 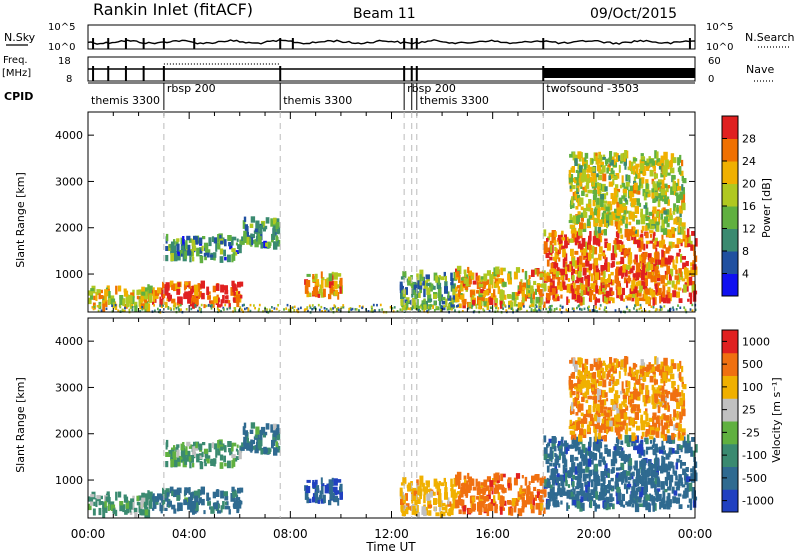 What do you see at coordinates (391, 42) in the screenshot?
I see `nsky-trace` at bounding box center [391, 42].